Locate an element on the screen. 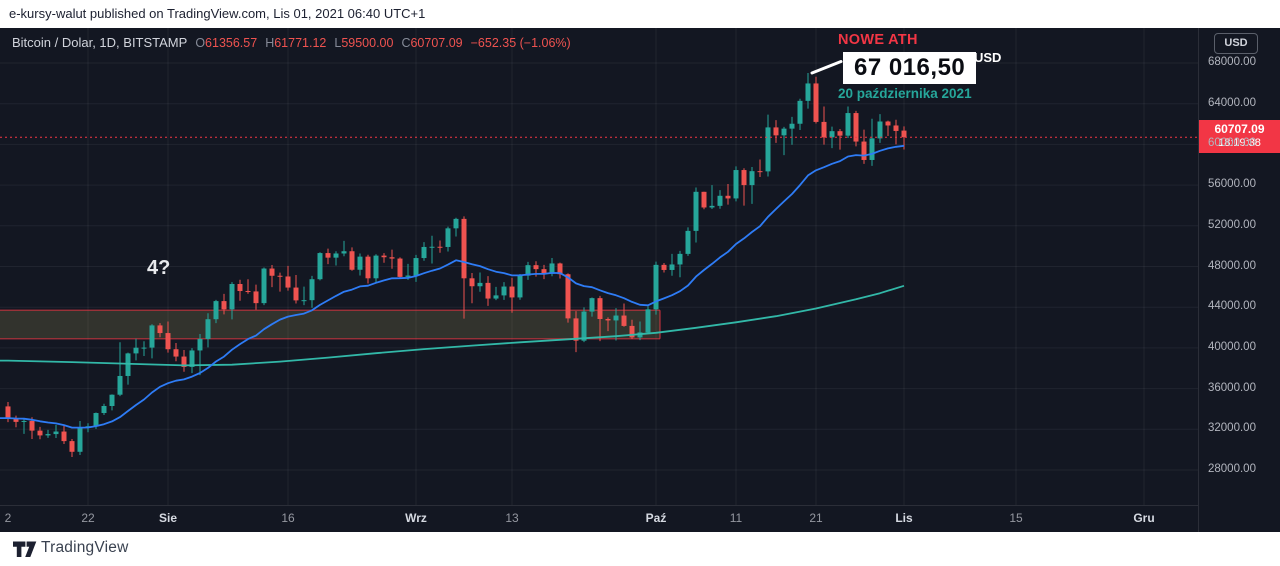 This screenshot has width=1280, height=566. price-tick-label: 60000.00 is located at coordinates (1232, 143).